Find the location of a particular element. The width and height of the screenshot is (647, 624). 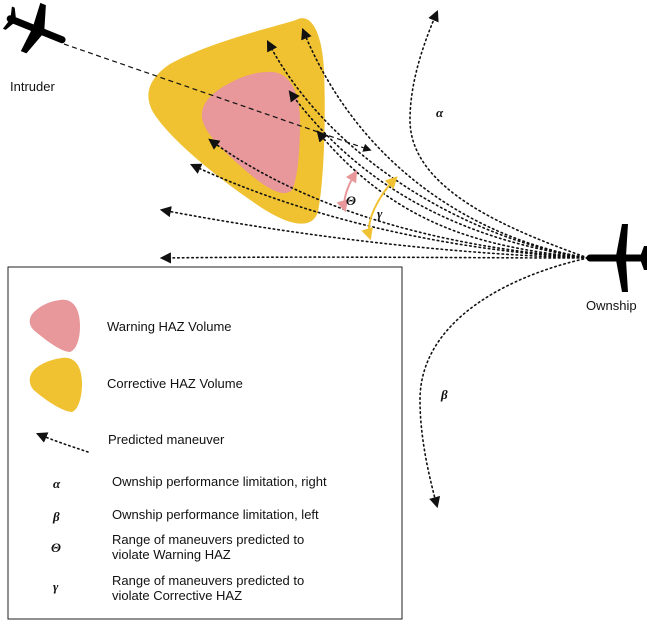

gamma-label: γ is located at coordinates (380, 213).